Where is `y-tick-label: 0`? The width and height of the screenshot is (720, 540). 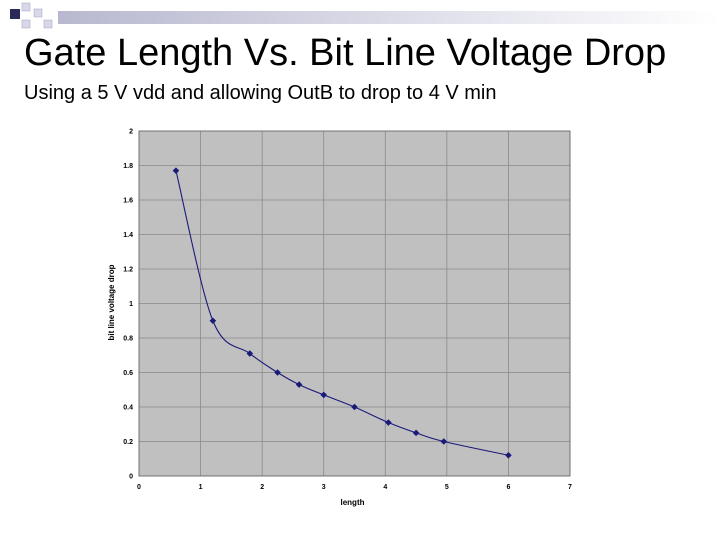 y-tick-label: 0 is located at coordinates (131, 477).